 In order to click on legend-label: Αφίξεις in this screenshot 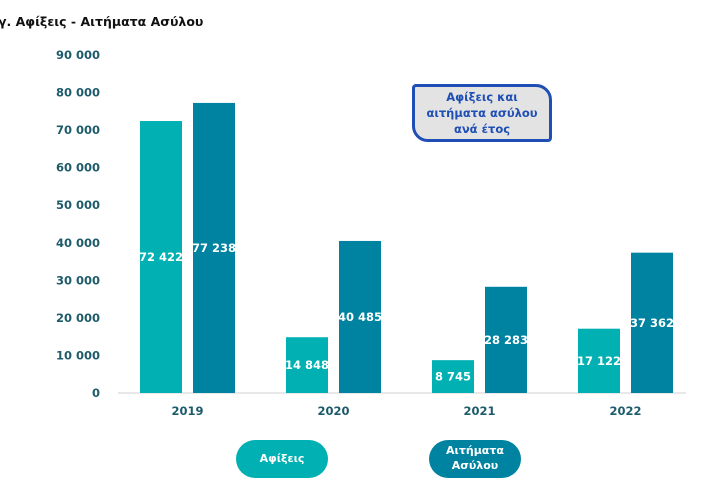, I will do `click(282, 458)`.